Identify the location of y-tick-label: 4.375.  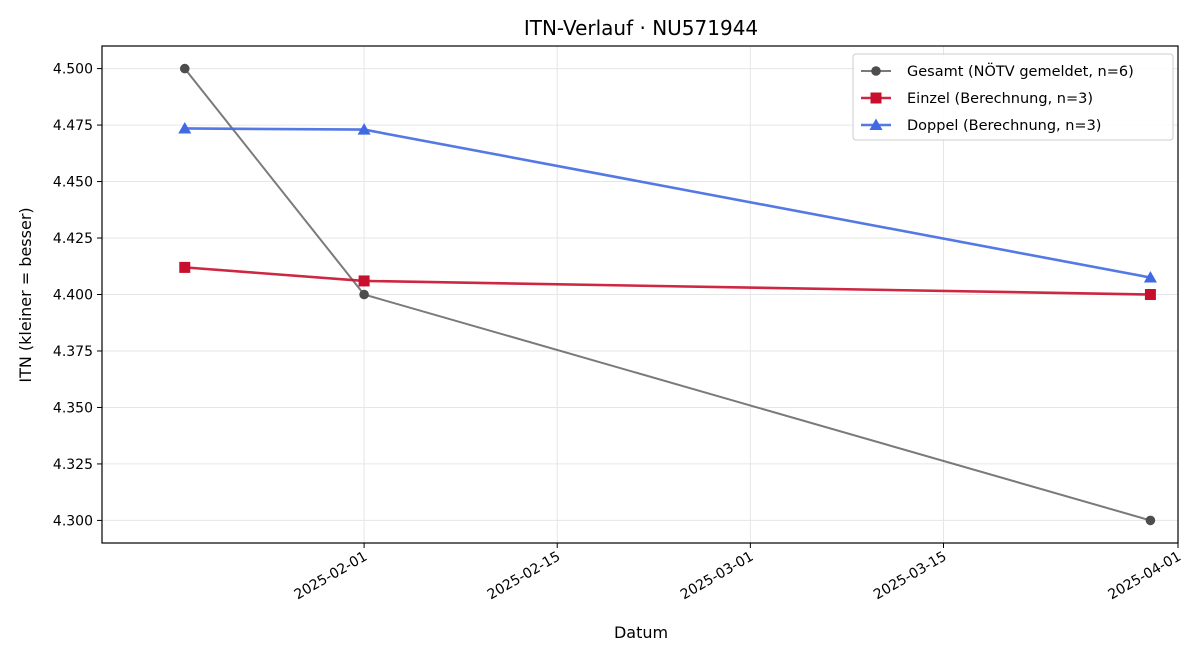
(73, 352).